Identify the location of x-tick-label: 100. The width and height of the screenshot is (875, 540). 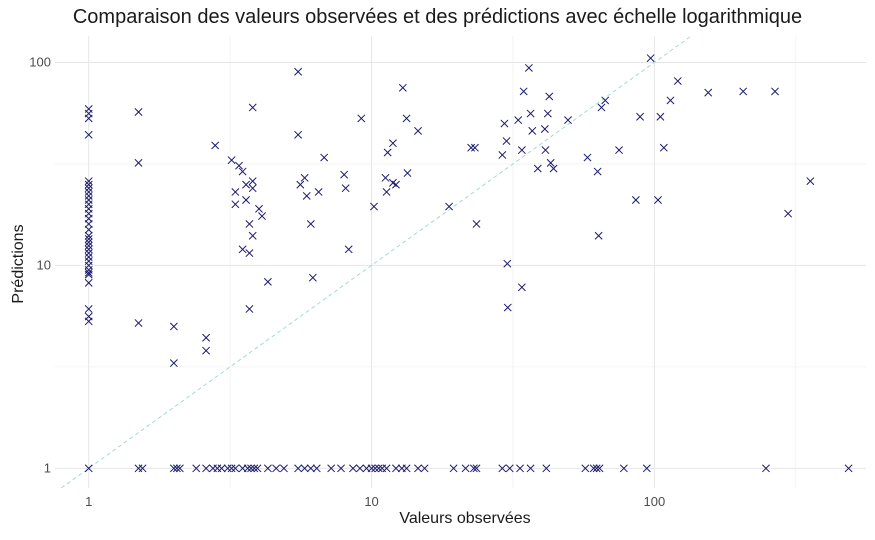
(655, 501).